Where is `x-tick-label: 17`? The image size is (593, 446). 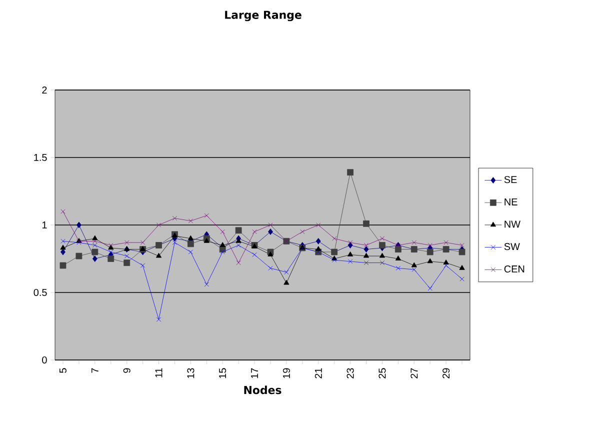 x-tick-label: 17 is located at coordinates (254, 373).